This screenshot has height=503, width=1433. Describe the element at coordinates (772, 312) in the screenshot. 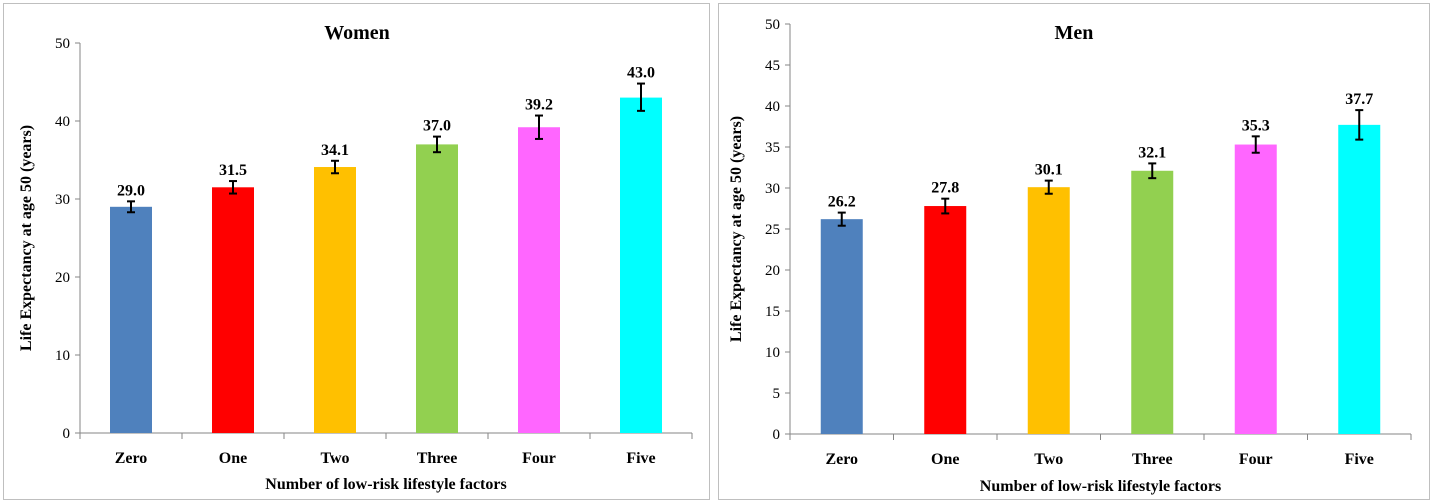

I see `y-tick-label: 15` at that location.